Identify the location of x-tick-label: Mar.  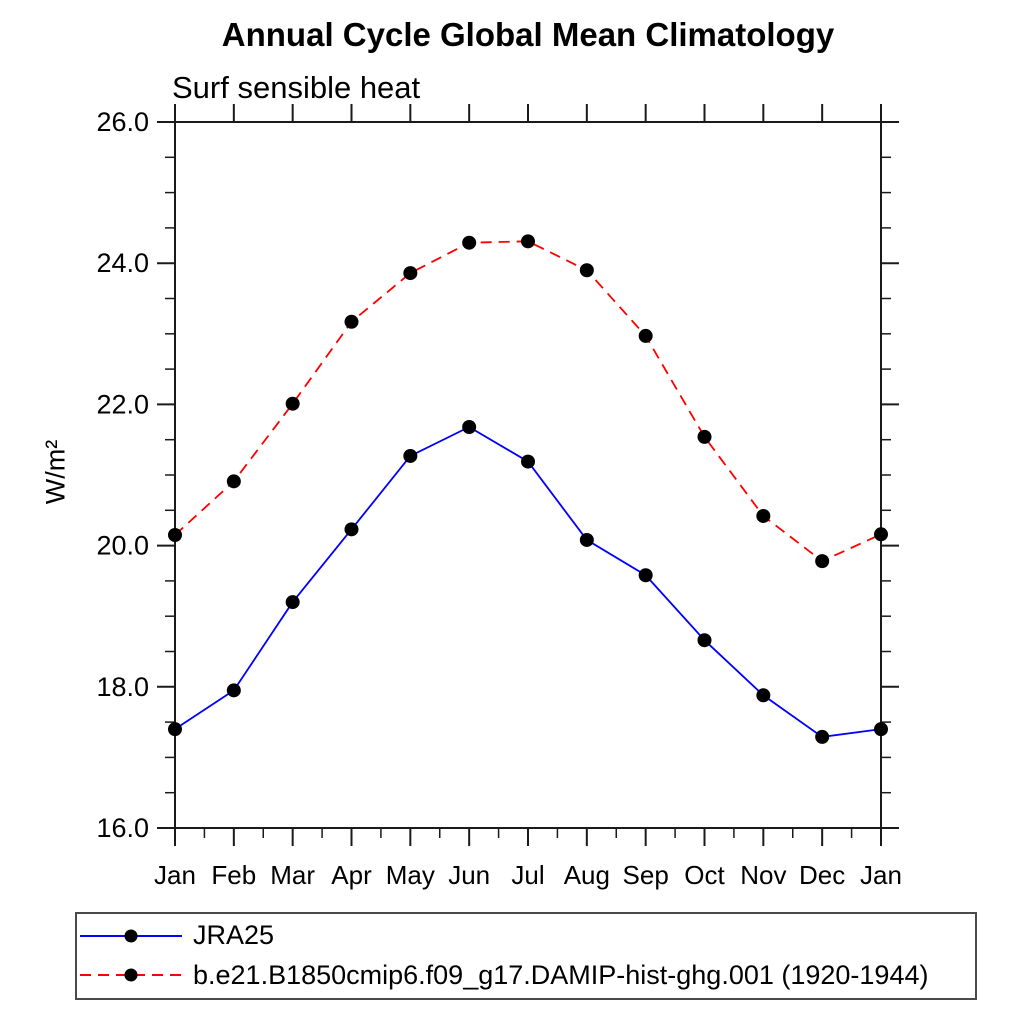
(292, 875).